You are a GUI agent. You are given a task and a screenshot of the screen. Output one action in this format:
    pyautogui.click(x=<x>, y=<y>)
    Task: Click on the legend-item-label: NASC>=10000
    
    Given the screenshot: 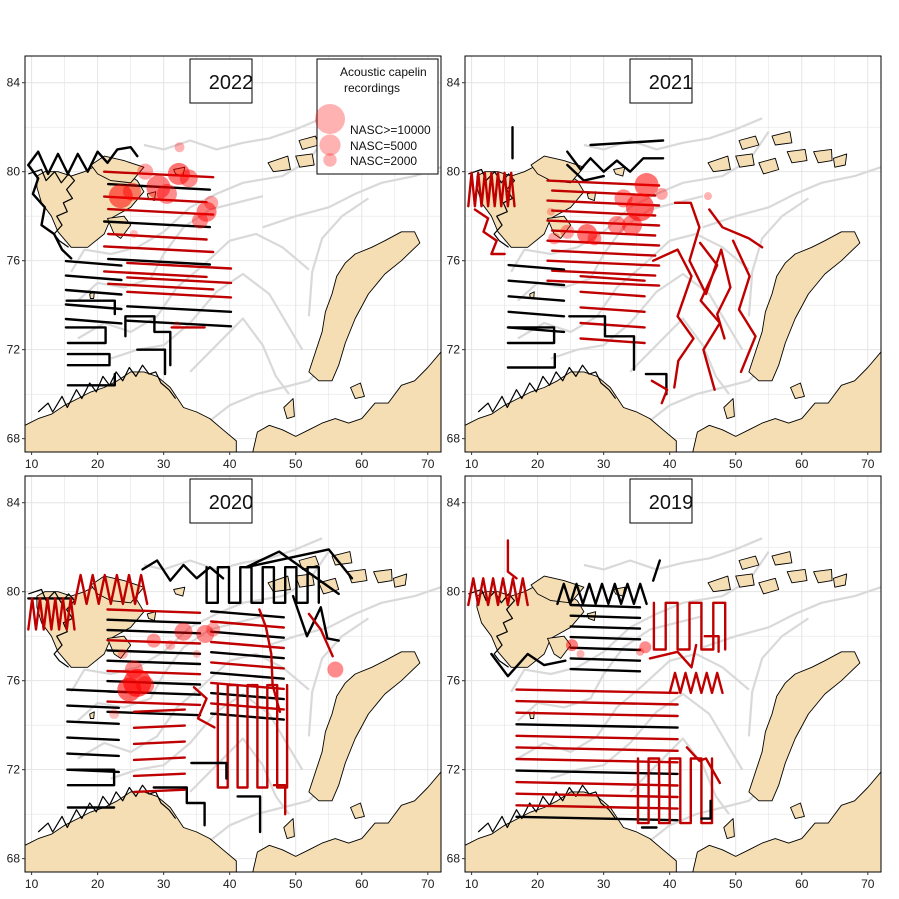 What is the action you would take?
    pyautogui.click(x=390, y=130)
    